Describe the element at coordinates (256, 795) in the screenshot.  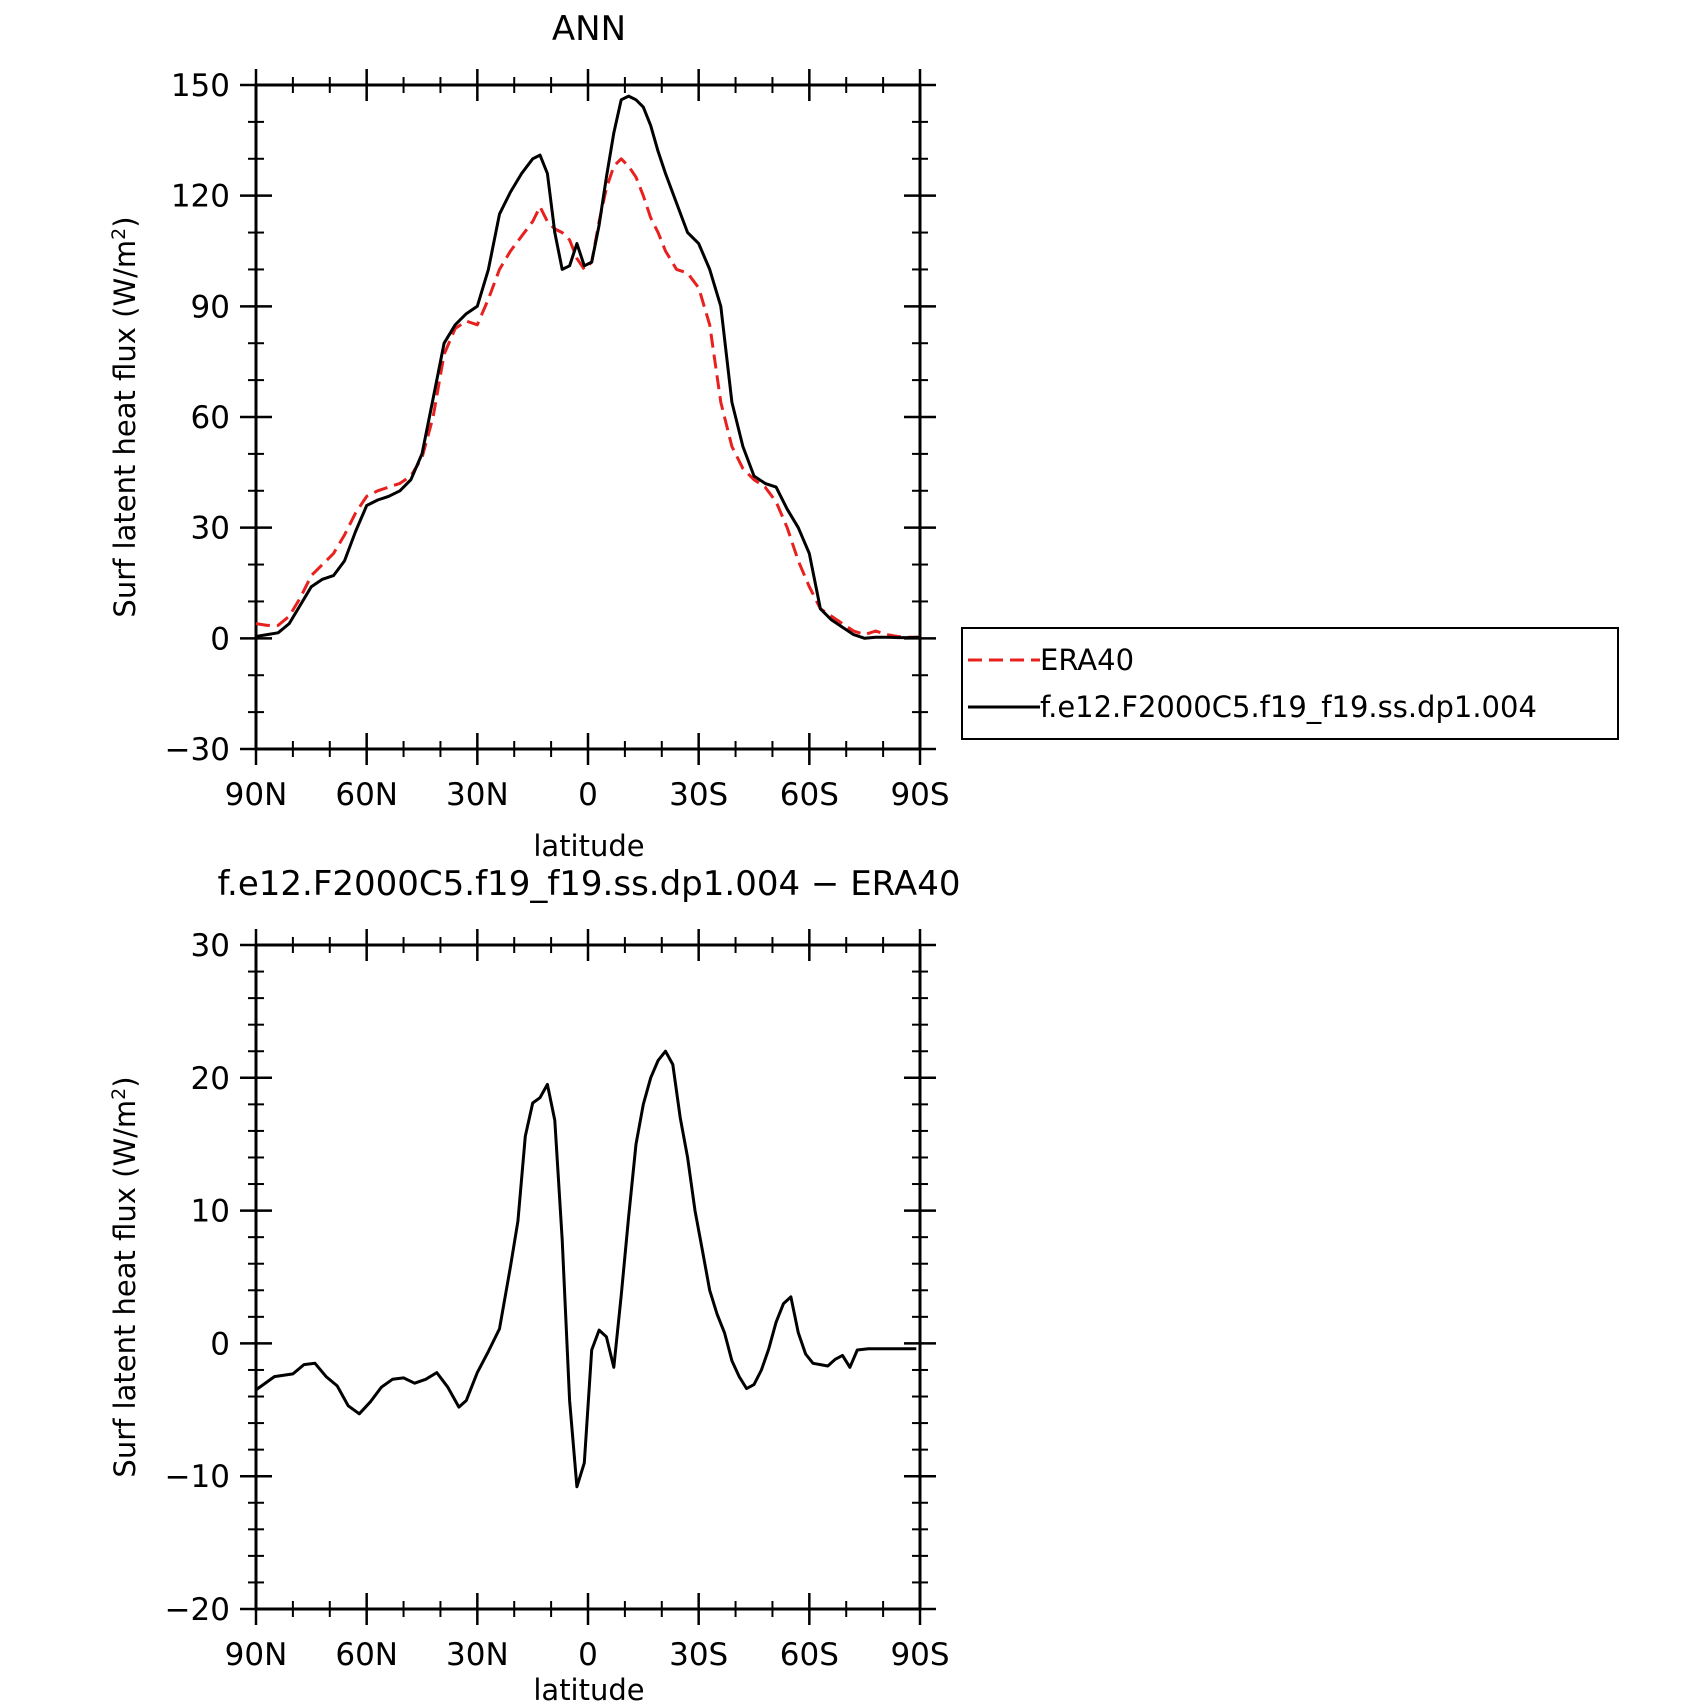
I see `top-xtick-label: 90N` at that location.